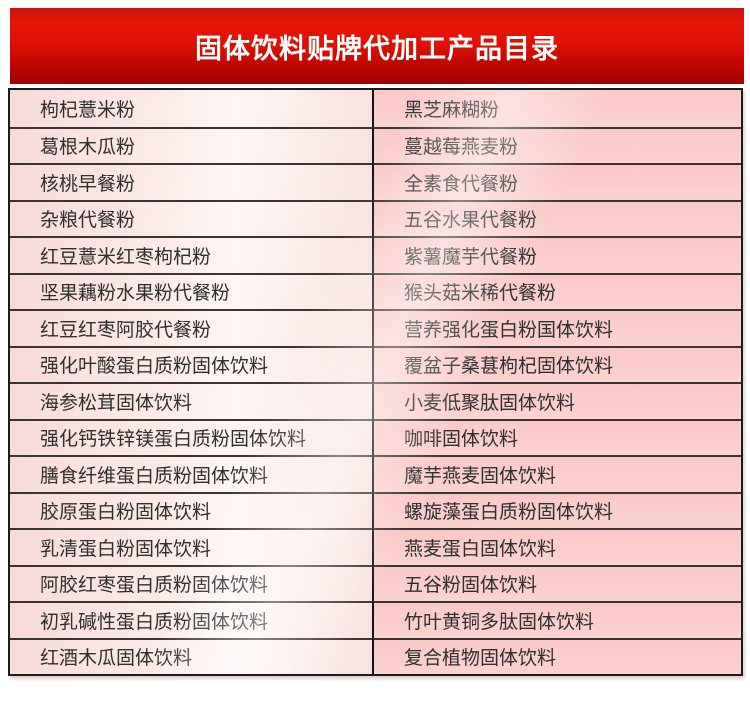 This screenshot has height=715, width=750. Describe the element at coordinates (556, 217) in the screenshot. I see `product-cell: 五谷水果代餐粉` at that location.